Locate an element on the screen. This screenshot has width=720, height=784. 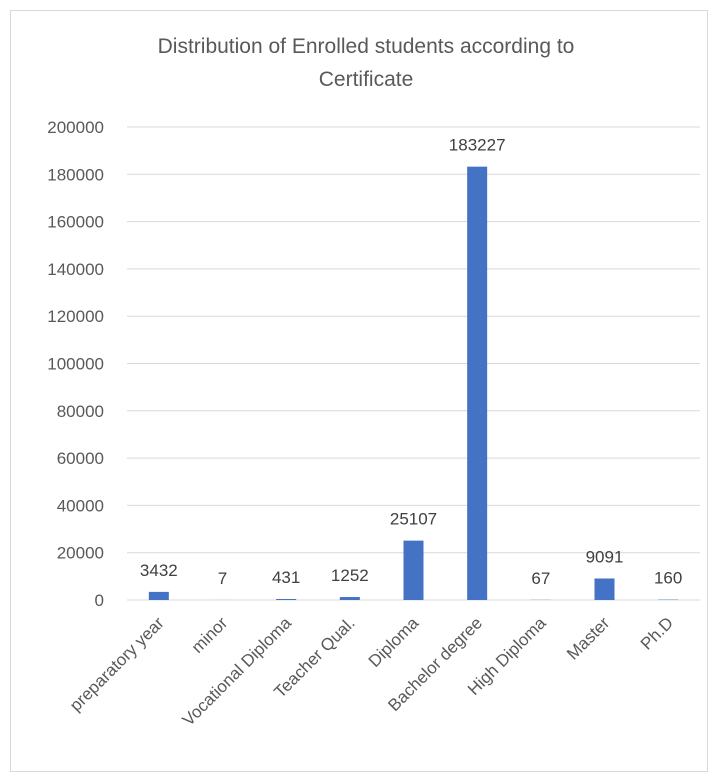
data-label: 431 is located at coordinates (286, 577).